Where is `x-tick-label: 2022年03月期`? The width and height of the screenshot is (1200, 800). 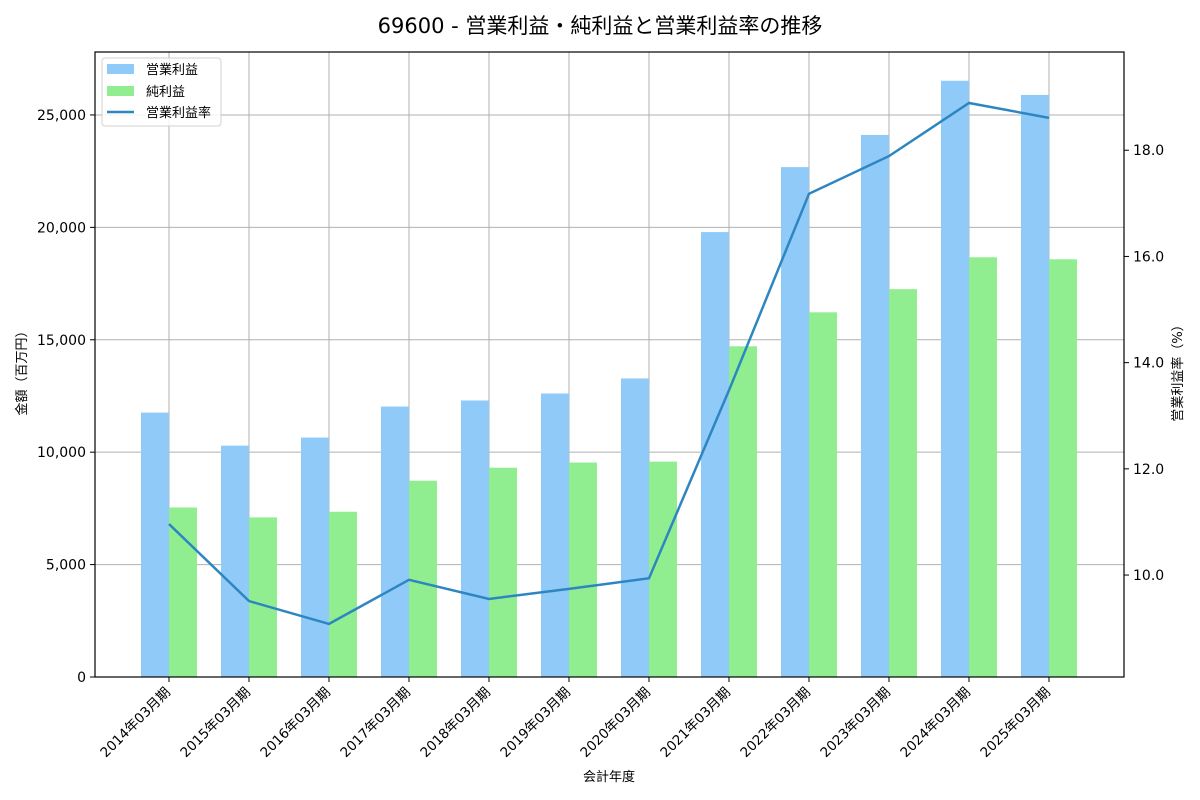
x-tick-label: 2022年03月期 is located at coordinates (775, 723).